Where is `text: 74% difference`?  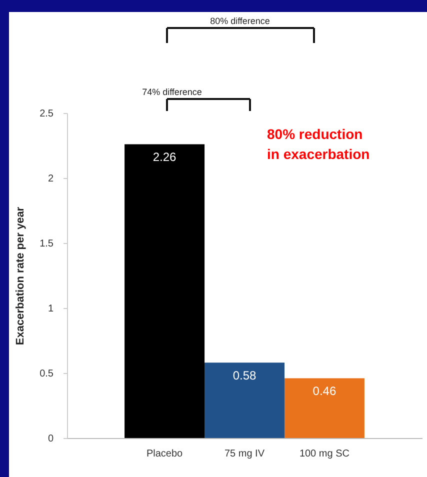
text: 74% difference is located at coordinates (172, 92).